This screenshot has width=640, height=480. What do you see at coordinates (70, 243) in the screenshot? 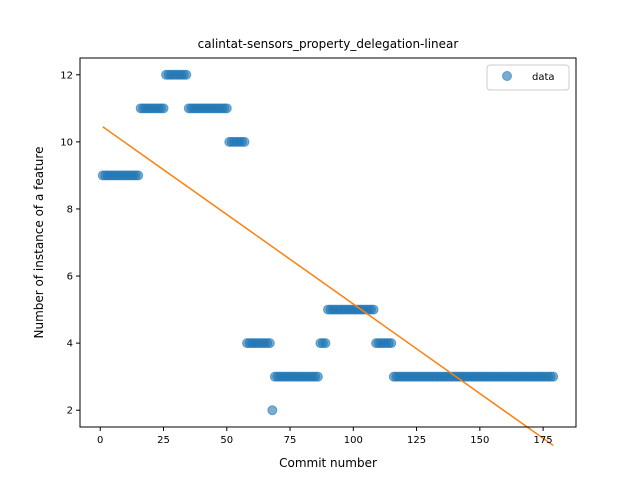
I see `y-axis: 2 4 6 8 10 12` at bounding box center [70, 243].